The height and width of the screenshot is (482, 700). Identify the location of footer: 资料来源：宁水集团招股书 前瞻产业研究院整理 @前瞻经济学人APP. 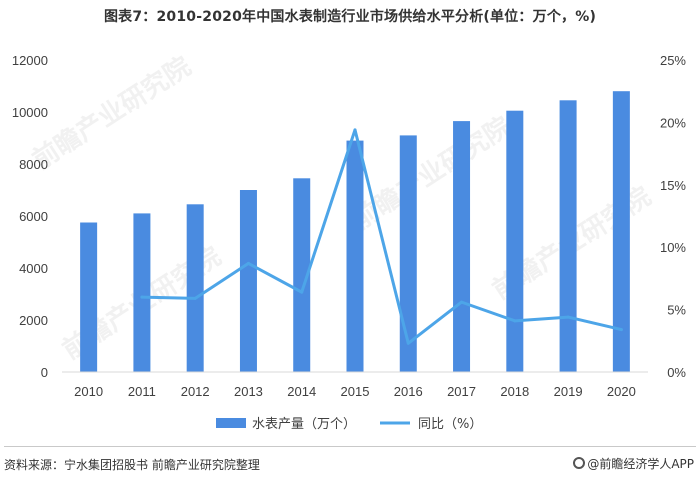
(350, 464).